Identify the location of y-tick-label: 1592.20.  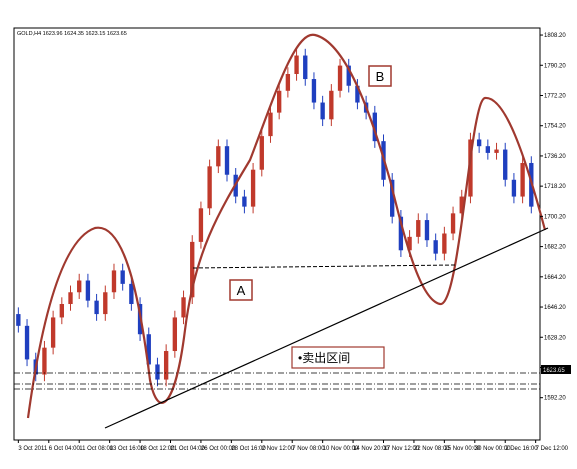
(555, 399).